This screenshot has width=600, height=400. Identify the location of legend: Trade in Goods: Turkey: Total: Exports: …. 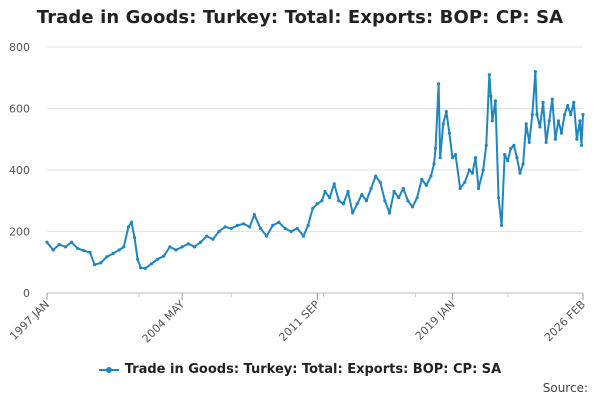
(300, 369).